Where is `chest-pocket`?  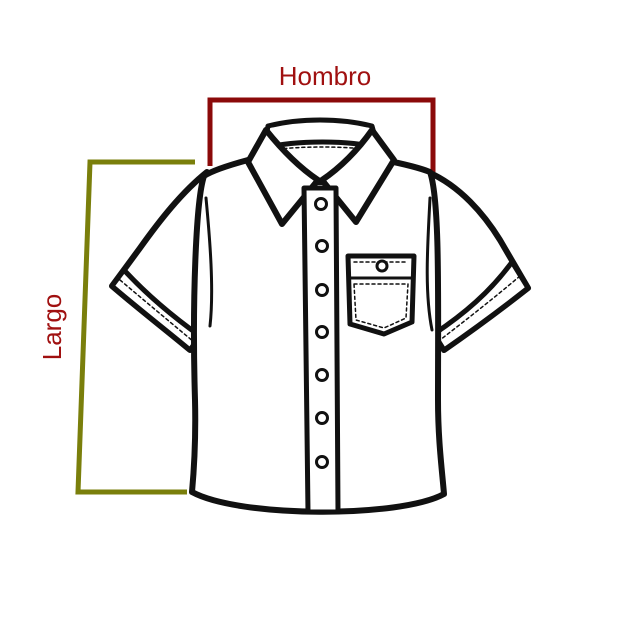 chest-pocket is located at coordinates (381, 295).